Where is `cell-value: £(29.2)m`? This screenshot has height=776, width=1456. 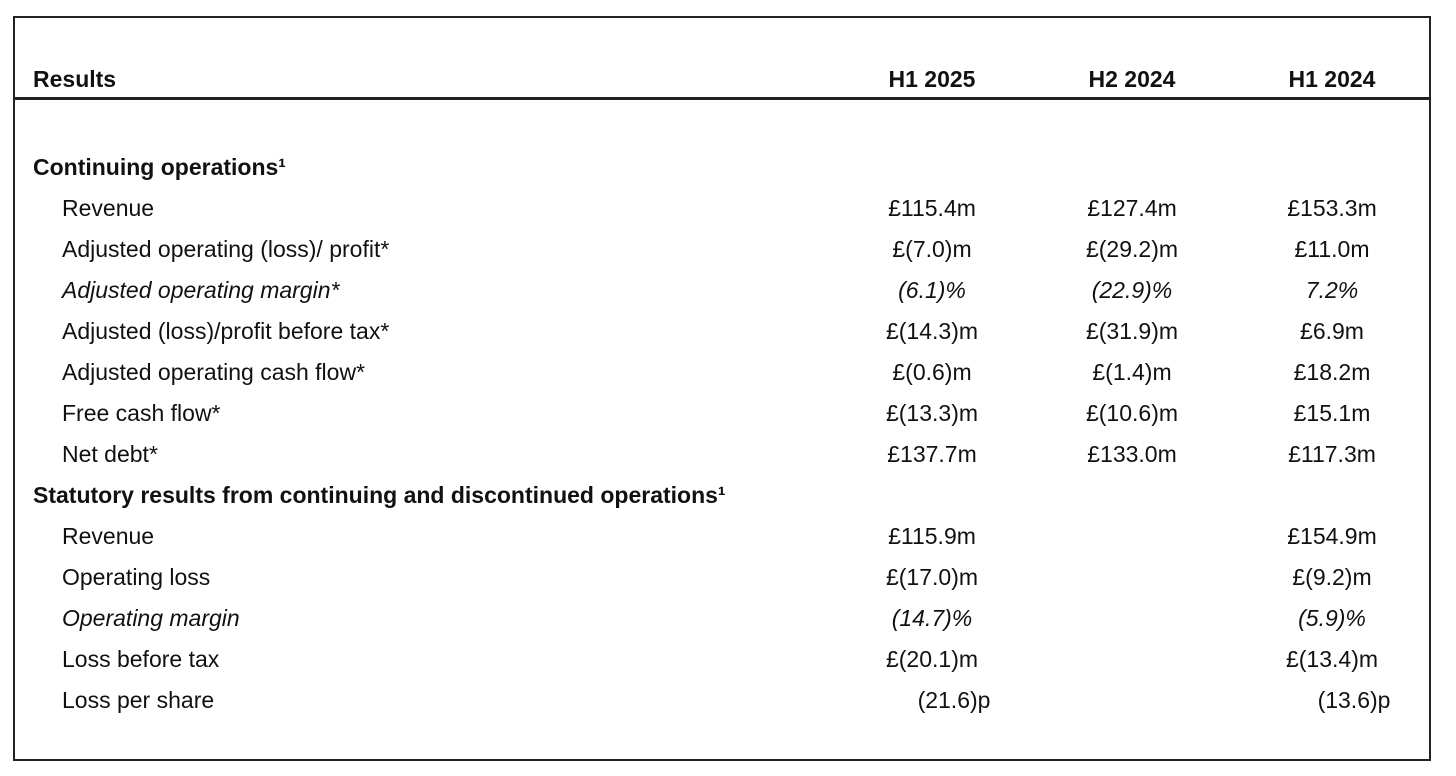 cell-value: £(29.2)m is located at coordinates (1132, 249).